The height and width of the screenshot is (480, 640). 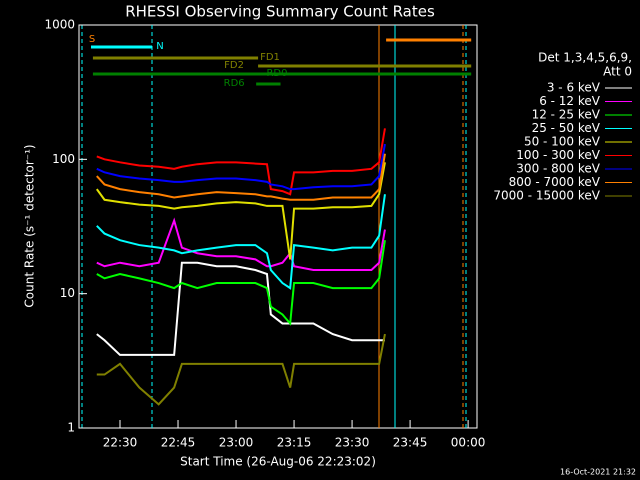 I want to click on legend-label: 300 - 800 keV, so click(x=558, y=169).